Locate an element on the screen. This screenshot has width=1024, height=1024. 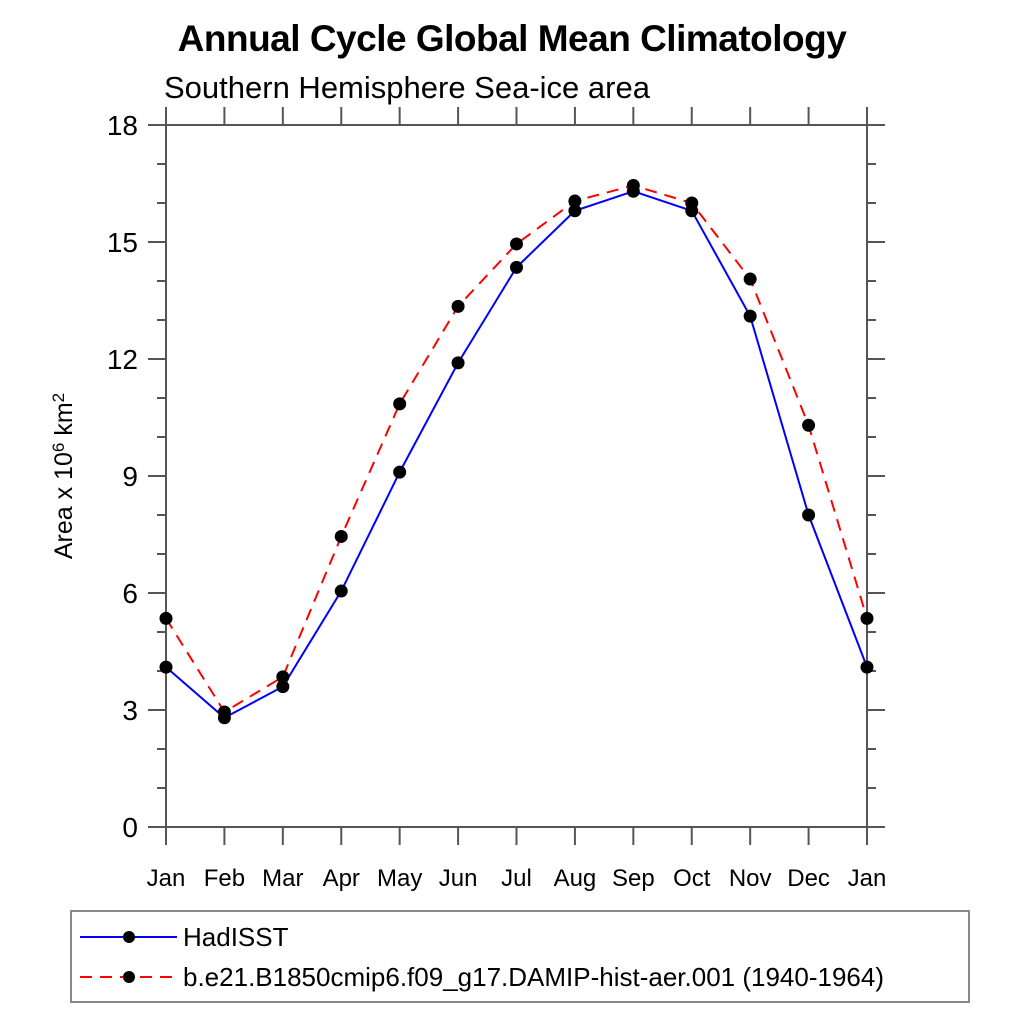
legend-item-hadisst: HadISST is located at coordinates (520, 937).